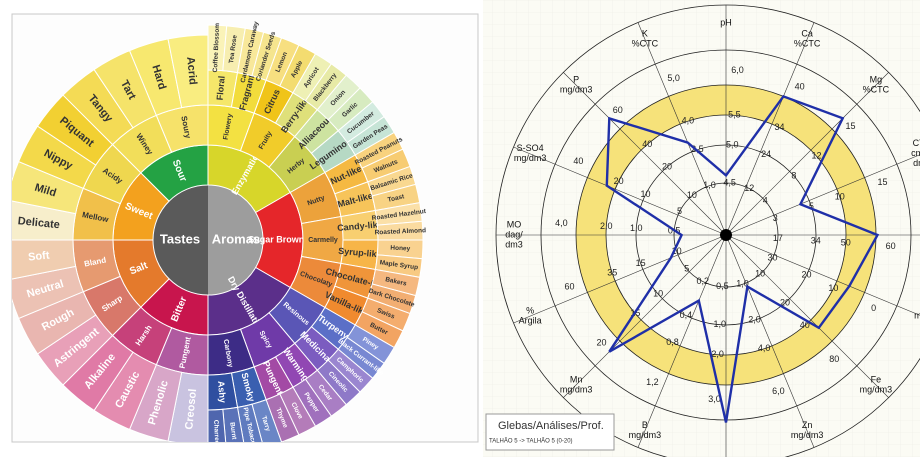 This screenshot has width=920, height=457. What do you see at coordinates (283, 239) in the screenshot?
I see `aroma-group-label: Sugar Browning` at bounding box center [283, 239].